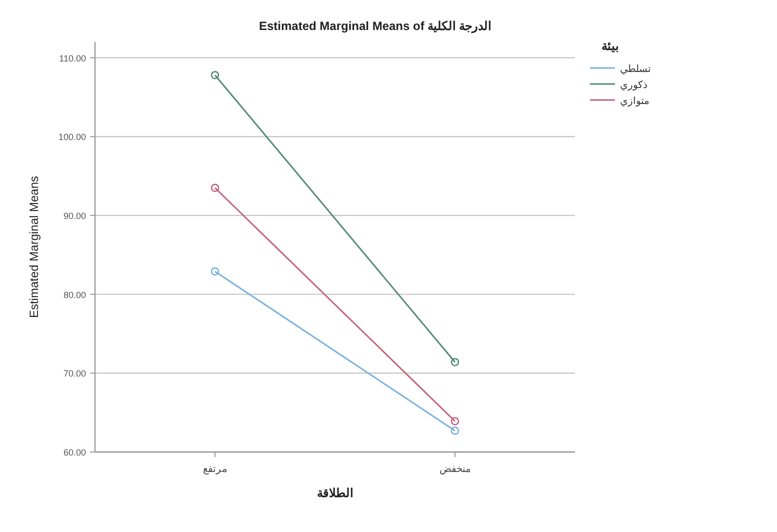 The height and width of the screenshot is (532, 777). Describe the element at coordinates (74, 453) in the screenshot. I see `y-tick-label: 60.00` at that location.